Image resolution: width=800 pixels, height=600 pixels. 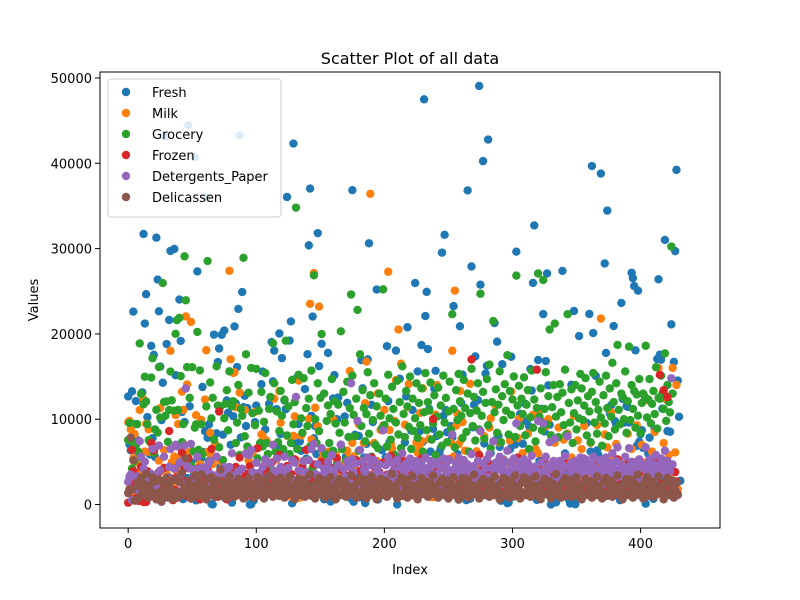 What do you see at coordinates (384, 544) in the screenshot?
I see `x-tick-label: 200` at bounding box center [384, 544].